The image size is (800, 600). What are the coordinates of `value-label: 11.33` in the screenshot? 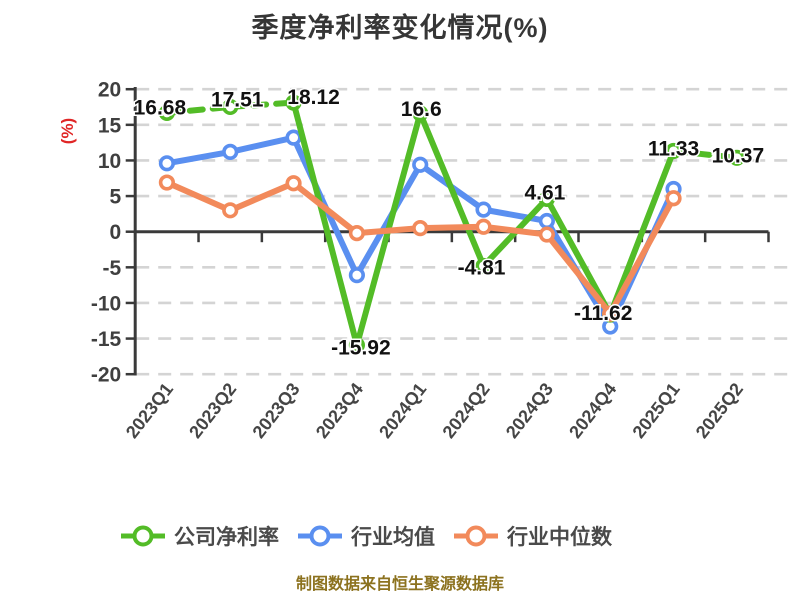 It's located at (673, 148).